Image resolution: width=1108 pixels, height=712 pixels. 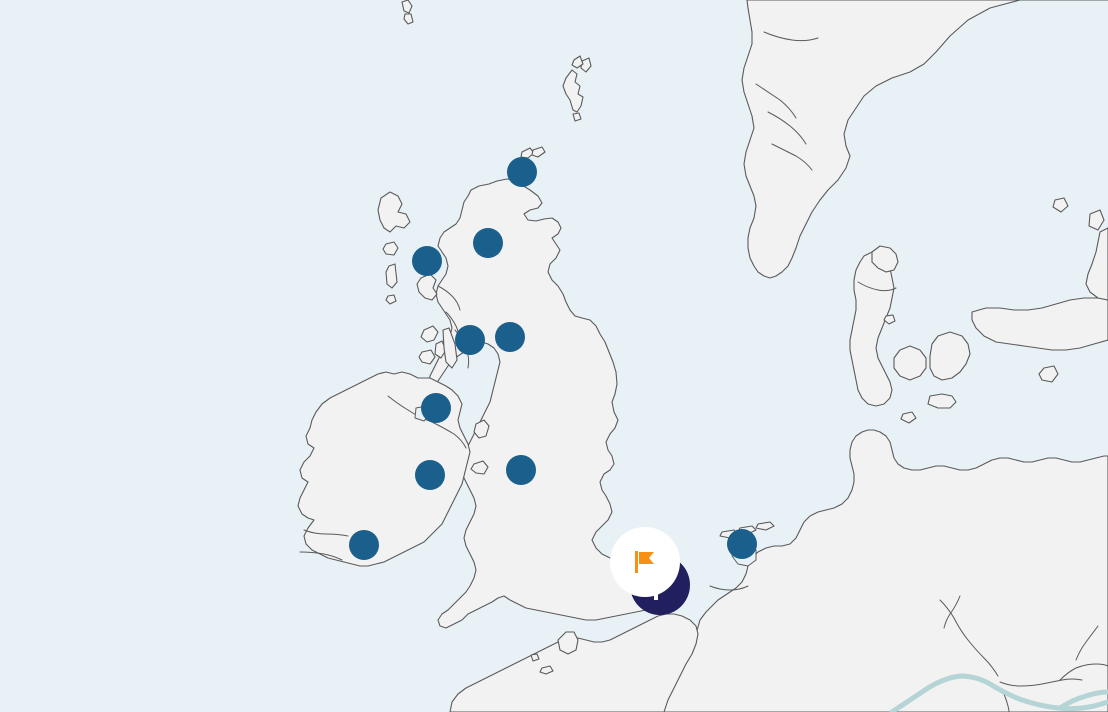 I want to click on marker-manchester, so click(x=521, y=470).